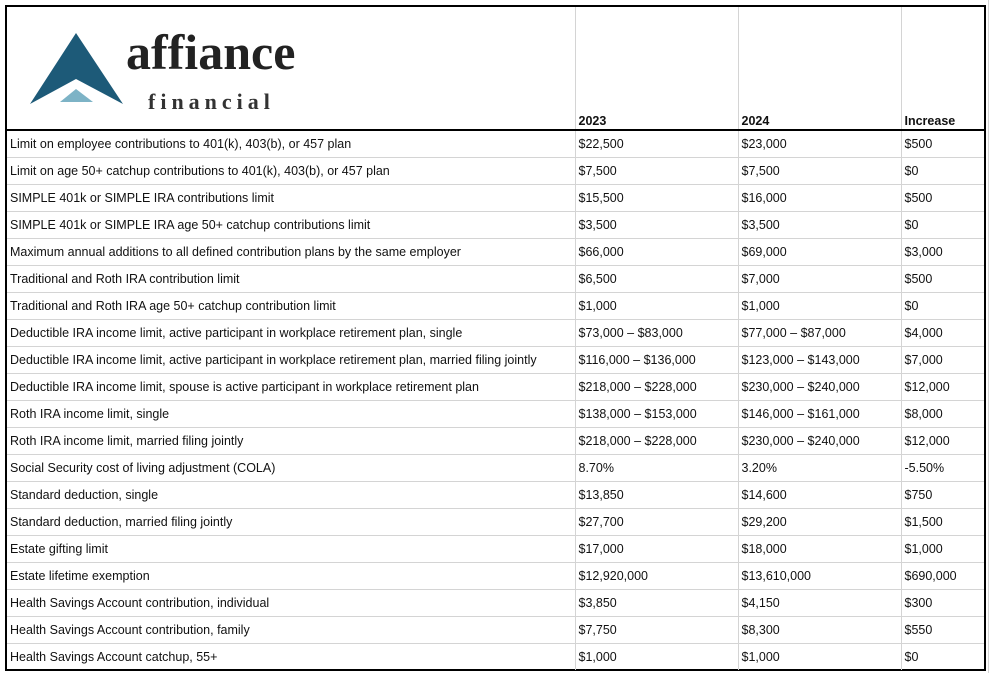 Image resolution: width=990 pixels, height=673 pixels. What do you see at coordinates (291, 495) in the screenshot?
I see `row-label: Standard deduction, single` at bounding box center [291, 495].